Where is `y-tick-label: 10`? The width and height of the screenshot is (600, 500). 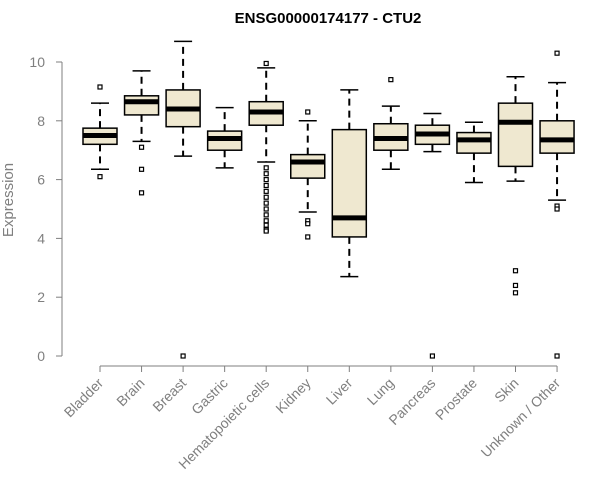 y-tick-label: 10 is located at coordinates (37, 62).